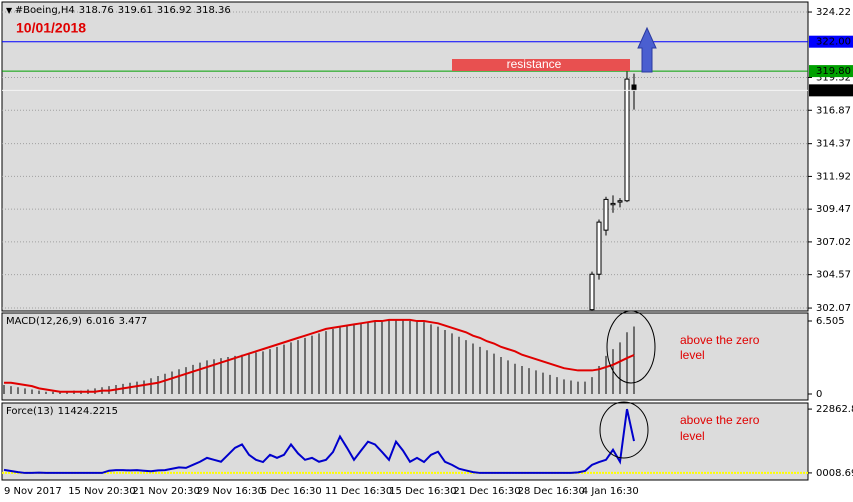 The image size is (853, 502). I want to click on header: ▼ #Boeing,H4 318.76 319.61 316.92 318.36, so click(118, 10).